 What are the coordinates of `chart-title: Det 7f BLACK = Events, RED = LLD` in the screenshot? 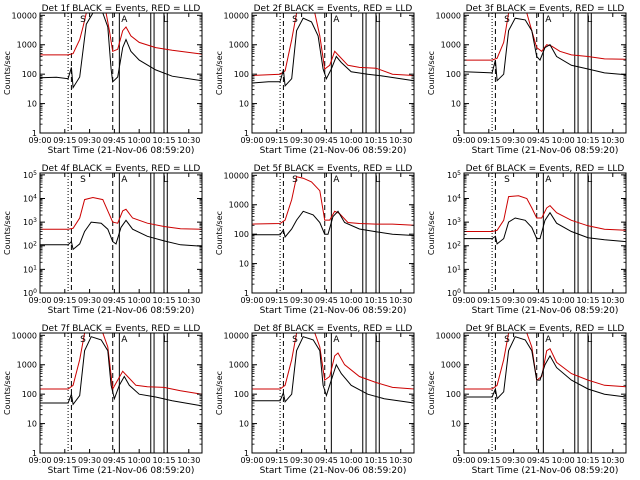 It's located at (121, 329).